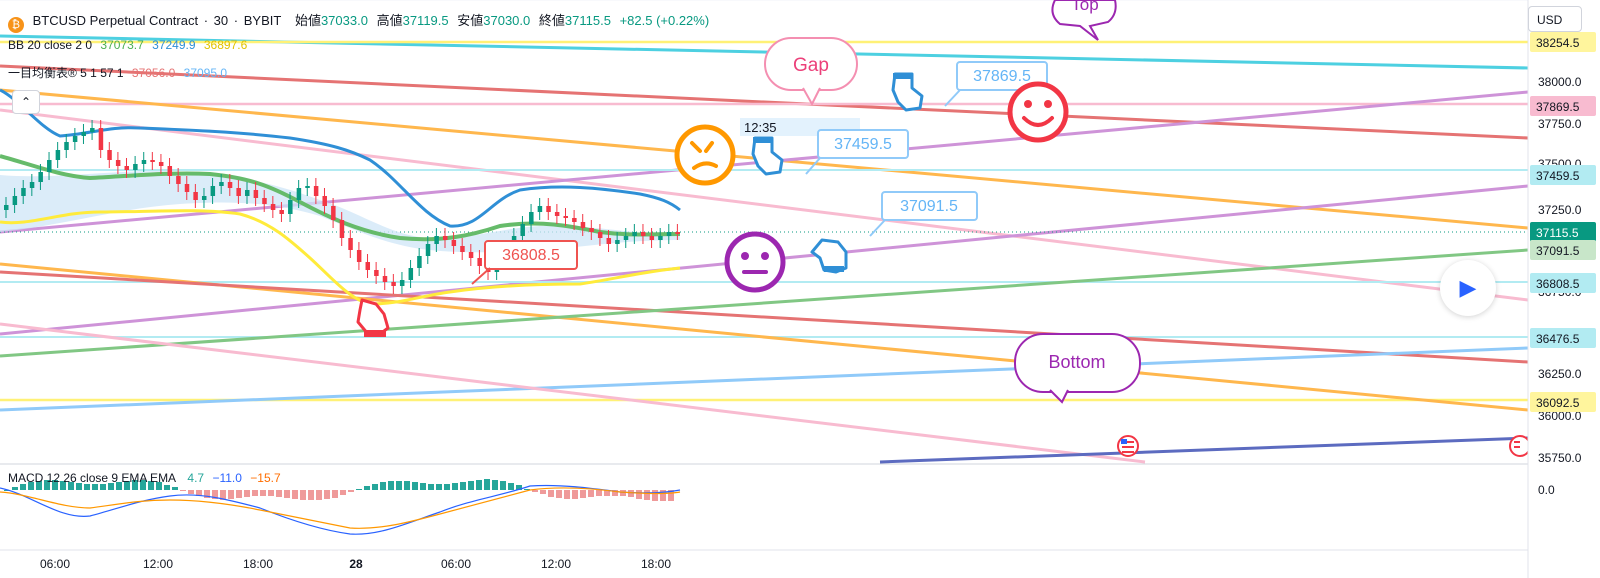 The height and width of the screenshot is (578, 1600). I want to click on price-callout-36808: 36808.5, so click(524, 262).